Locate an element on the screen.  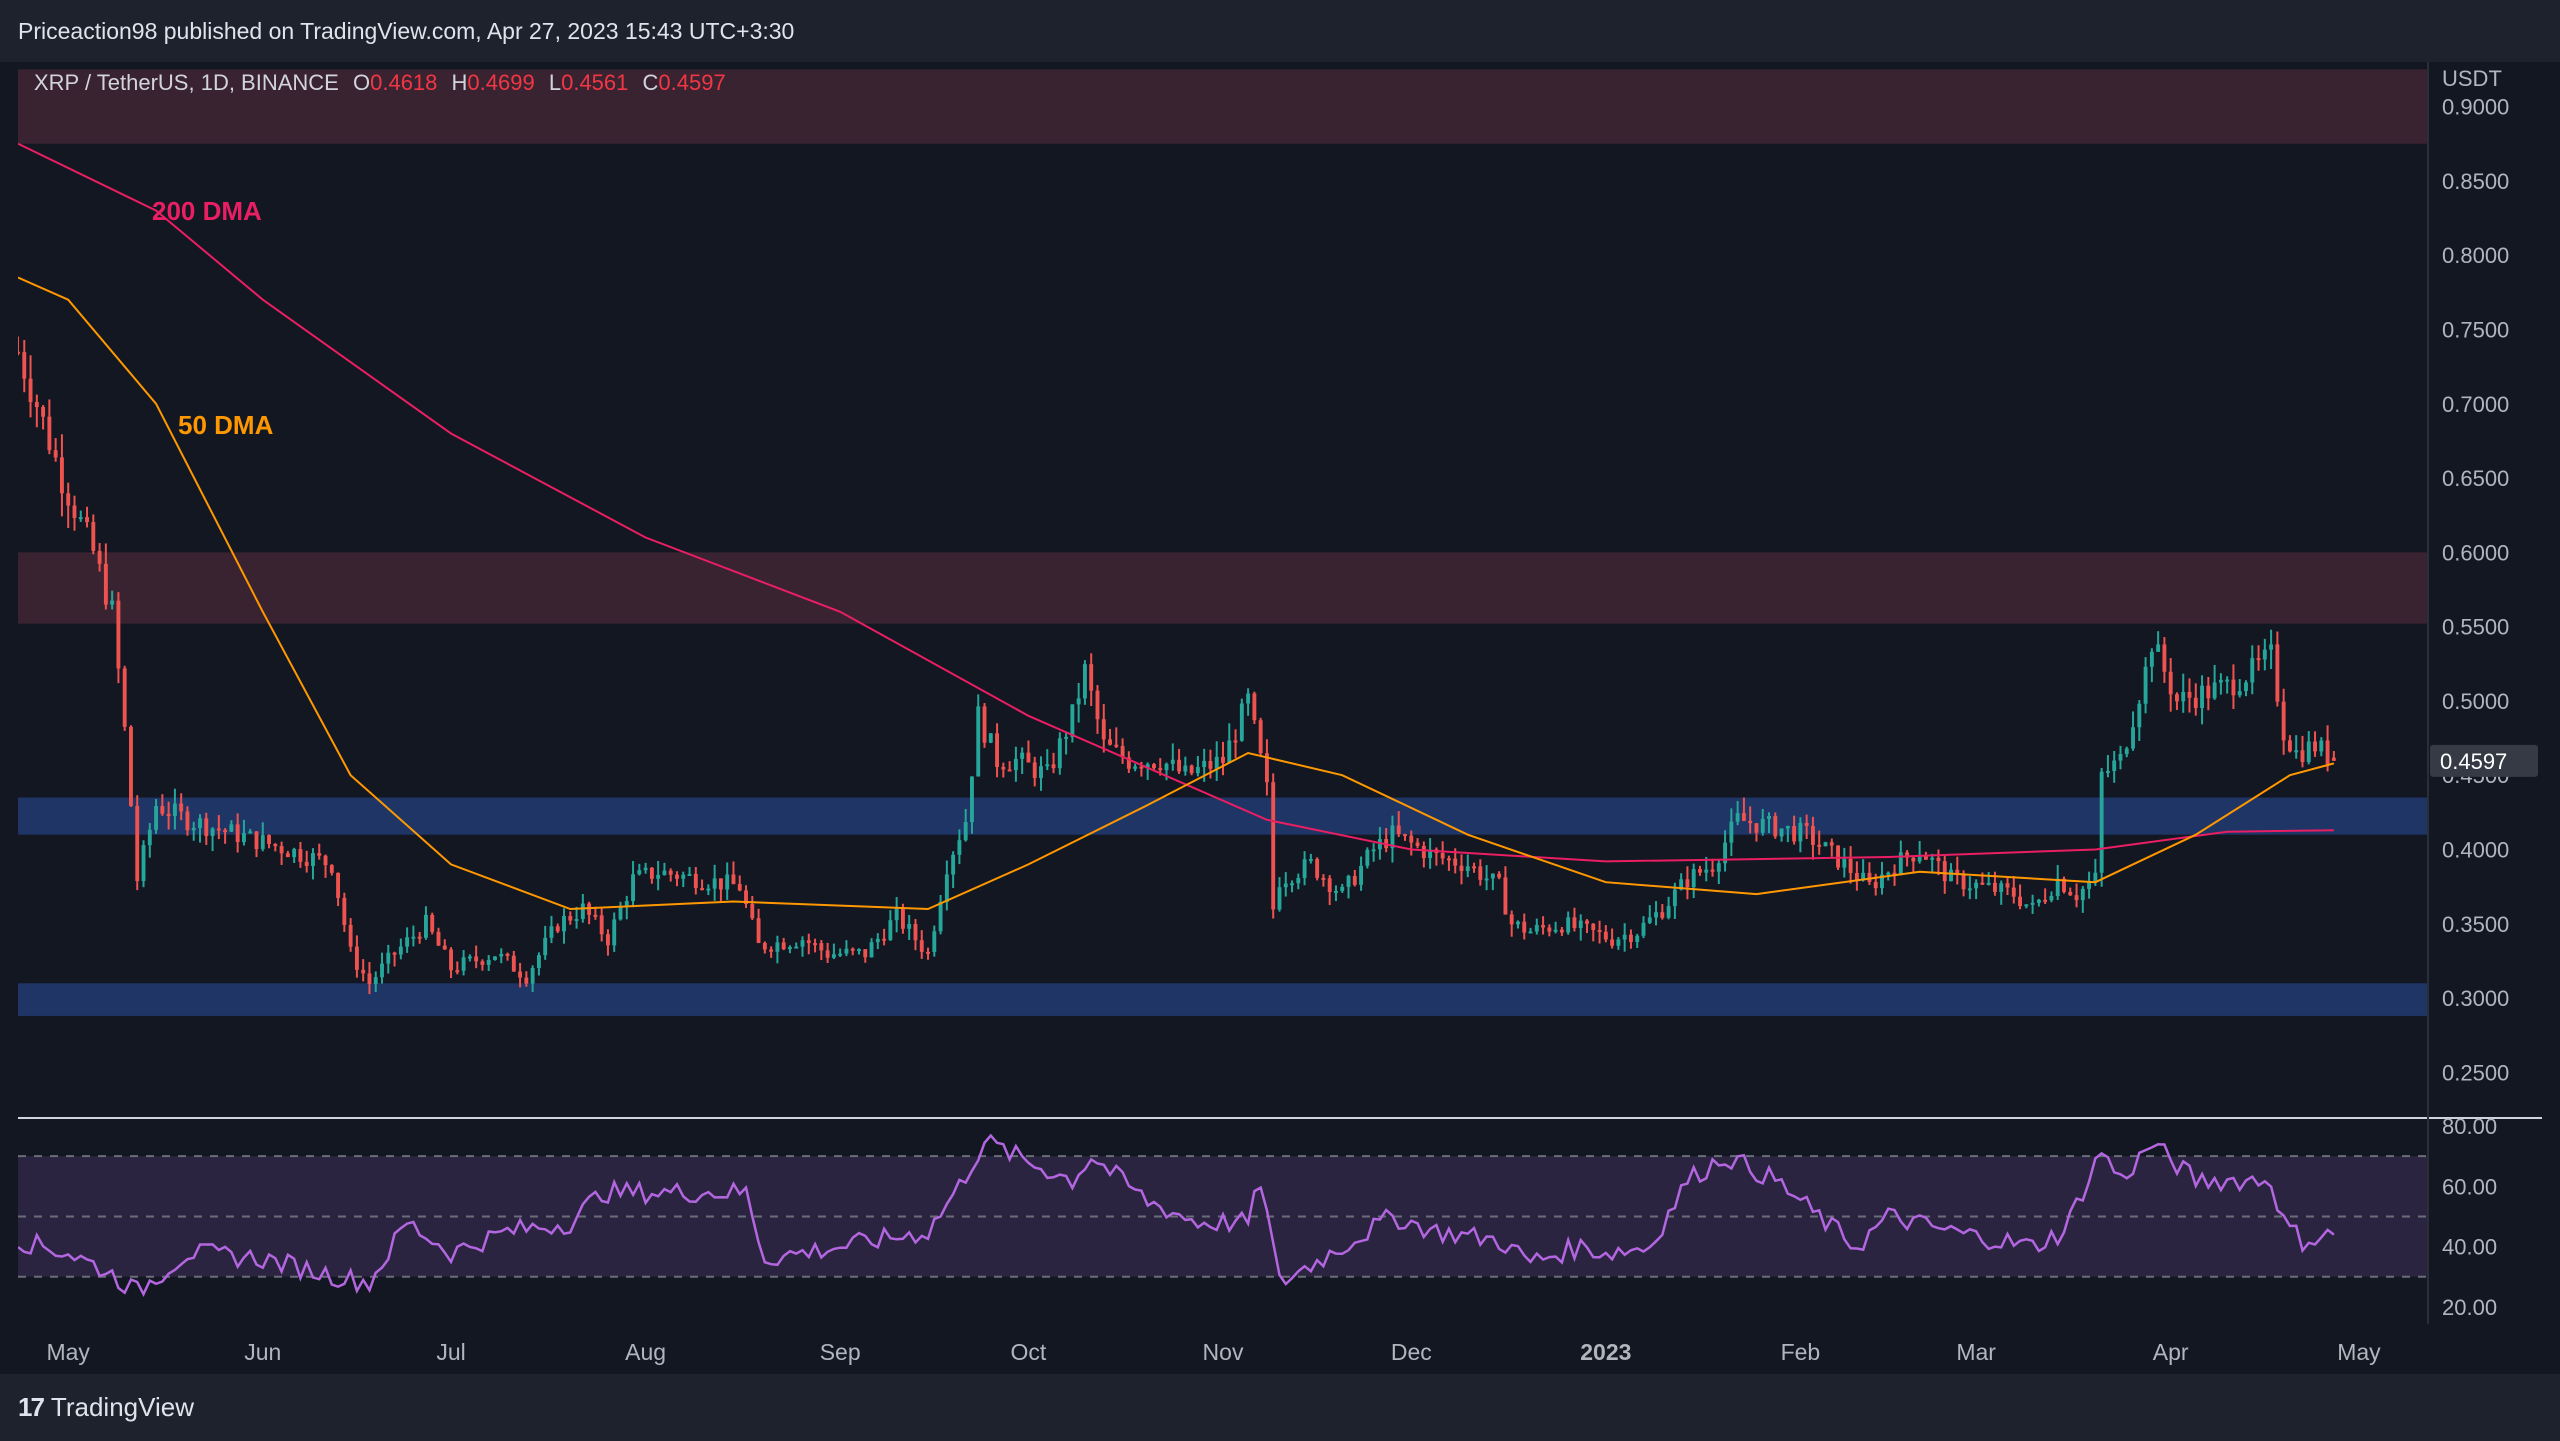
rsi-tick-label: 80.00 is located at coordinates (2469, 1126).